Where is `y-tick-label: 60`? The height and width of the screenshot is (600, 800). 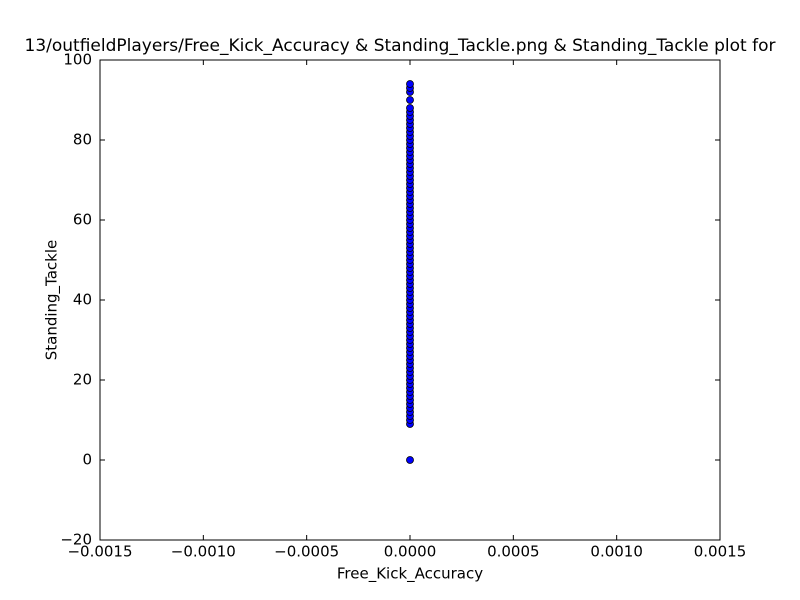 y-tick-label: 60 is located at coordinates (82, 220).